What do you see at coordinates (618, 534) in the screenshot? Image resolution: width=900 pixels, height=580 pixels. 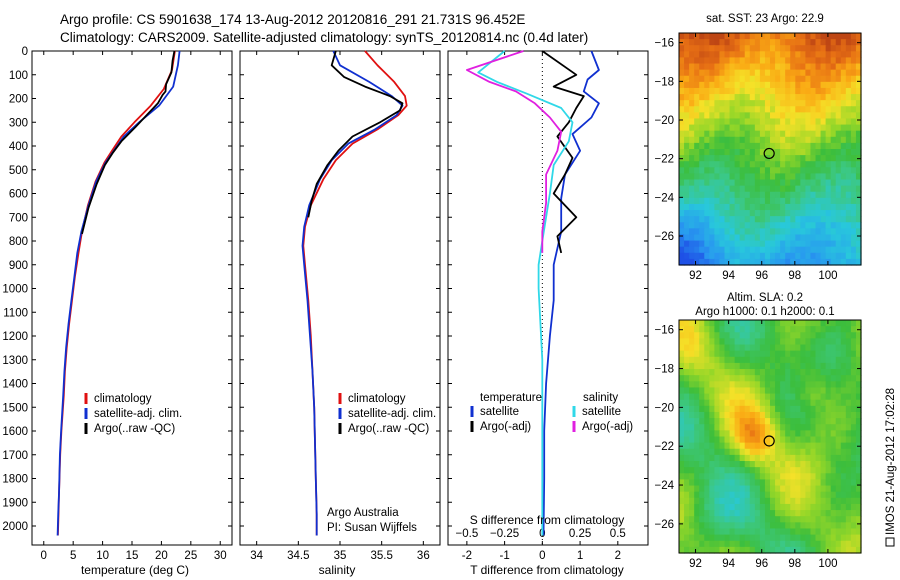 I see `x2-tick-label: 0.5` at bounding box center [618, 534].